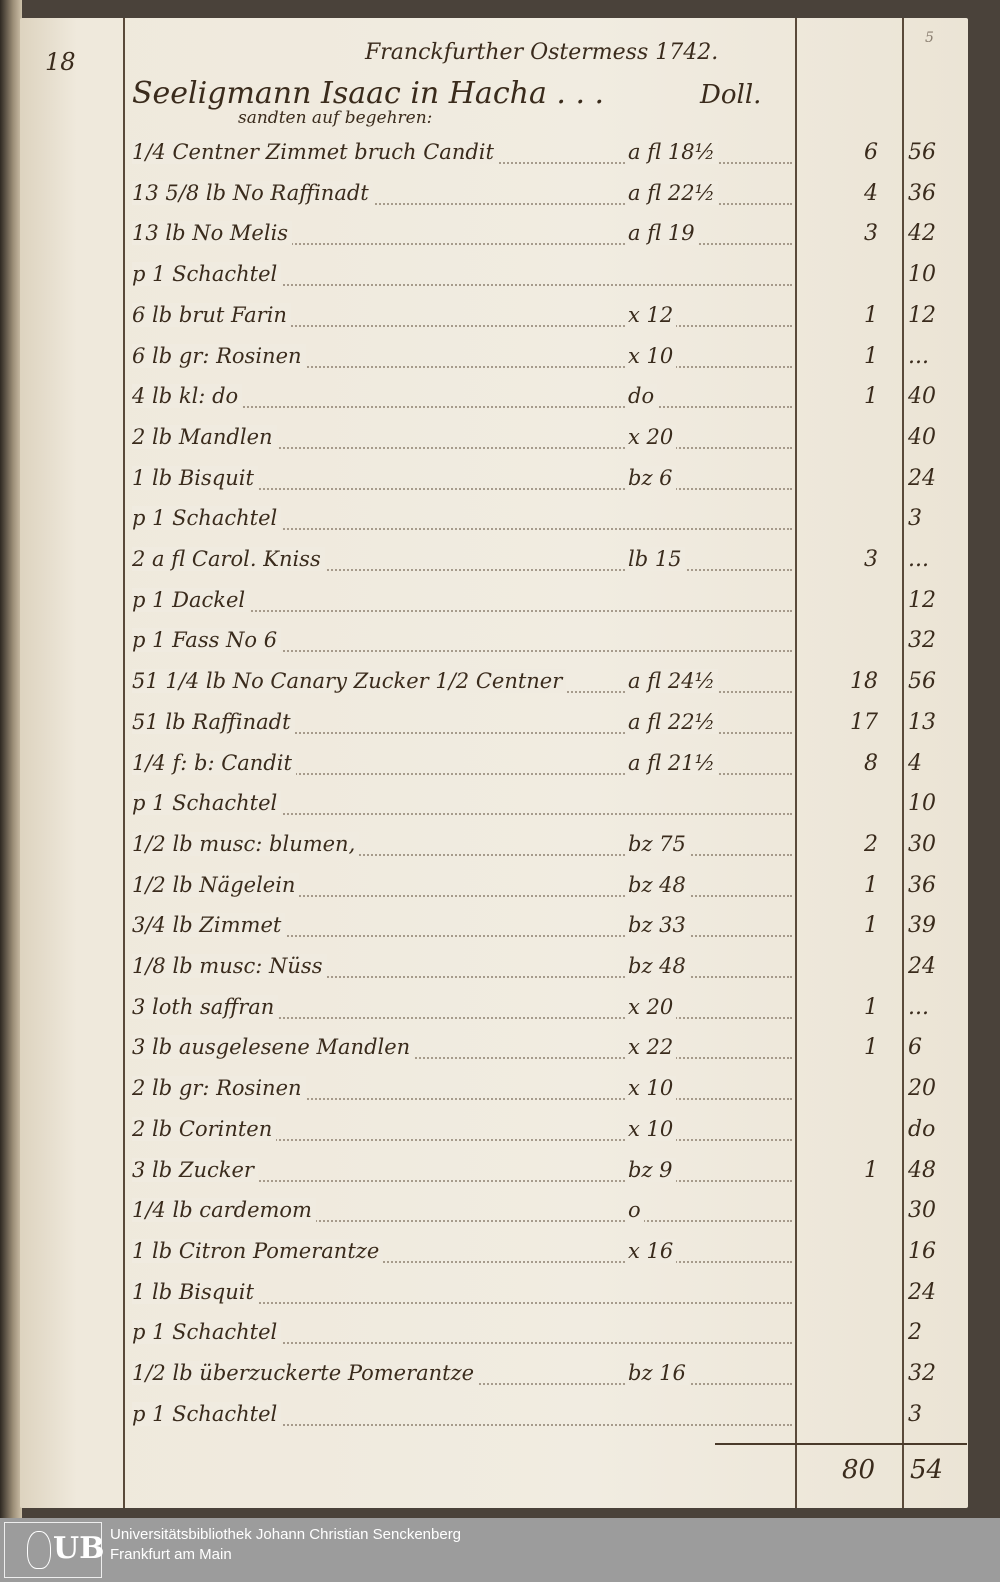  Describe the element at coordinates (368, 93) in the screenshot. I see `customer-heading: Seeligmann Isaac in Hacha . . .` at that location.